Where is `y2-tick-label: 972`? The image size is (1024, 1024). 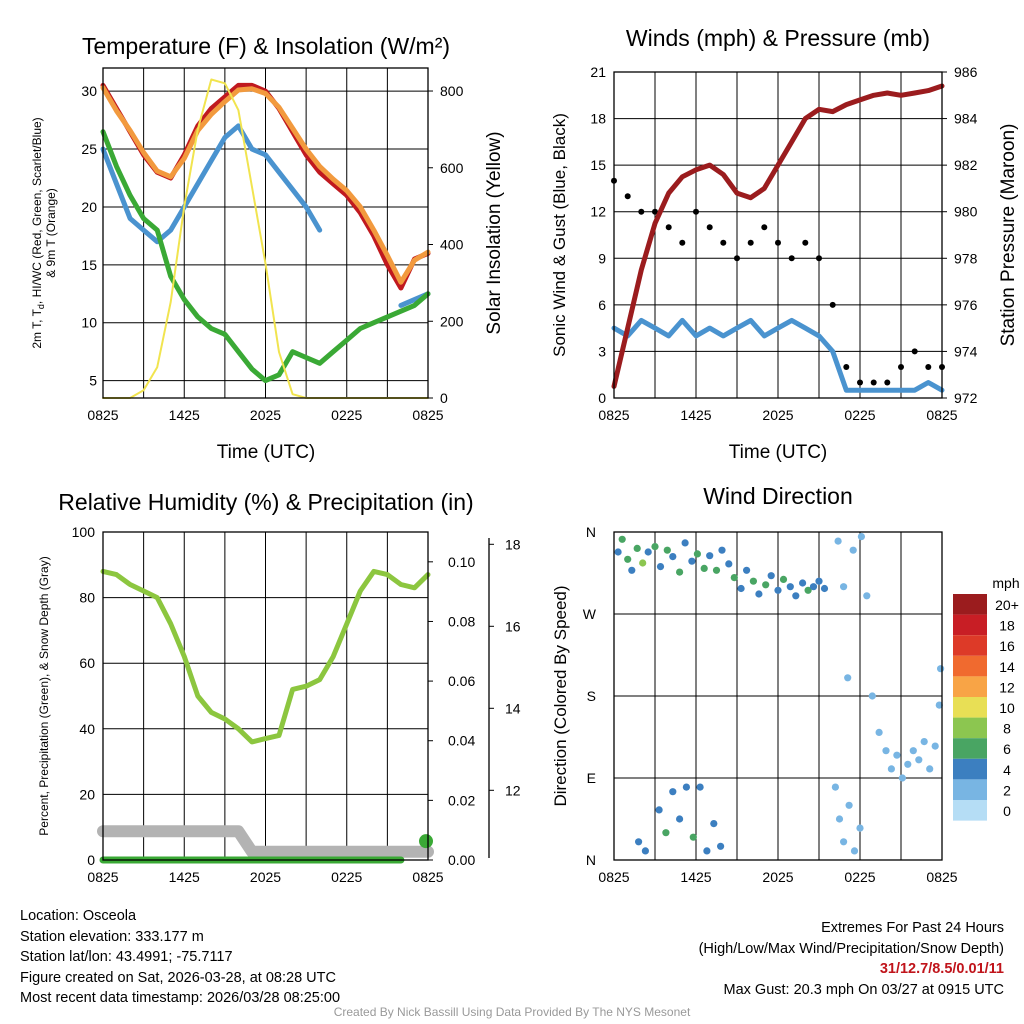 y2-tick-label: 972 is located at coordinates (966, 398).